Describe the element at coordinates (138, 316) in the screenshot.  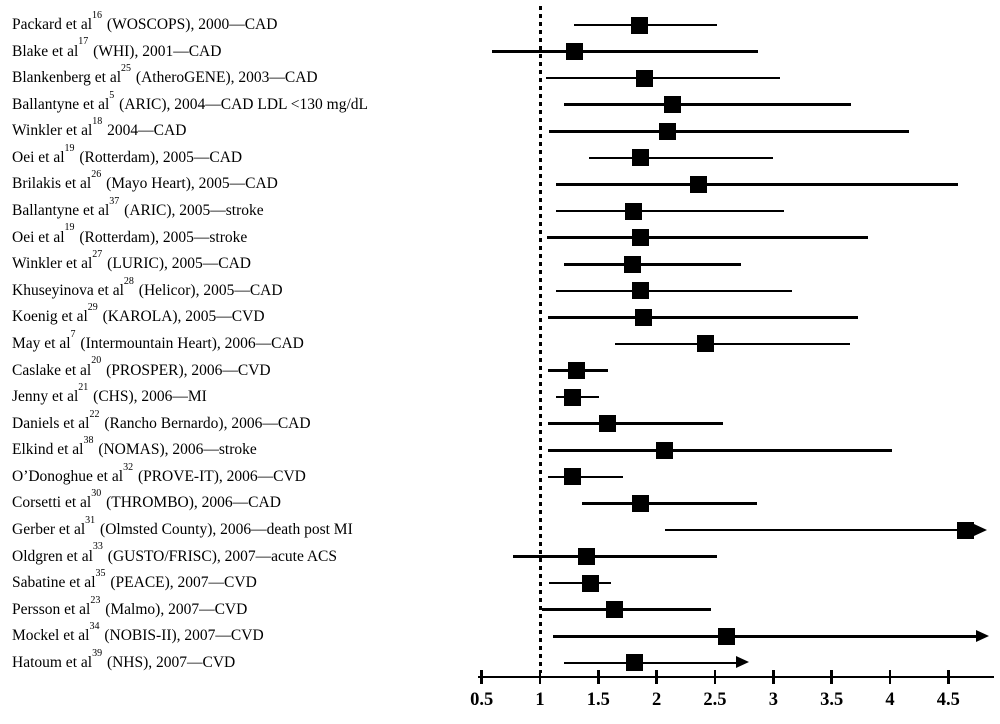
I see `study-label: Koenig et al29 (KAROLA), 2005—CVD` at that location.